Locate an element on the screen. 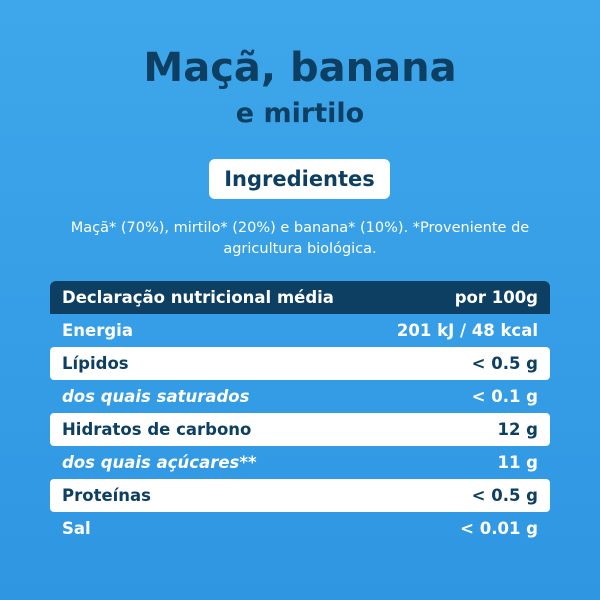  nutrition-row-fat: Lípidos < 0.5 g is located at coordinates (300, 363).